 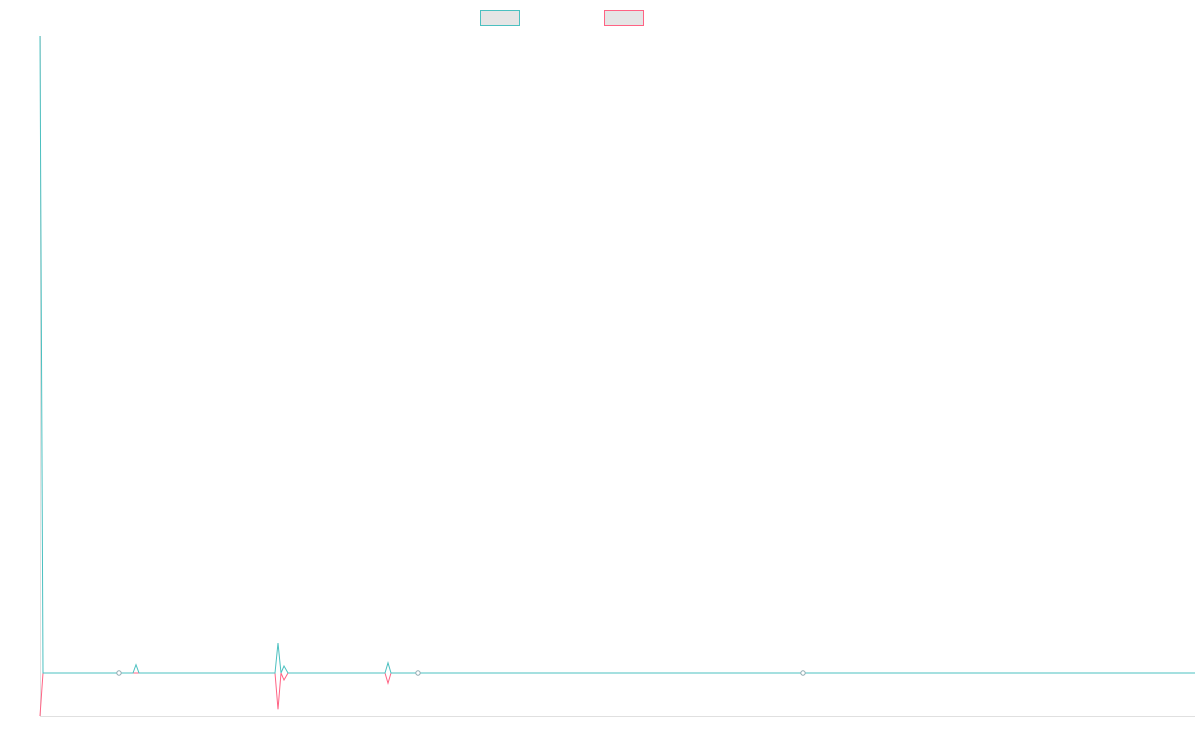 What do you see at coordinates (617, 694) in the screenshot?
I see `series-2-line` at bounding box center [617, 694].